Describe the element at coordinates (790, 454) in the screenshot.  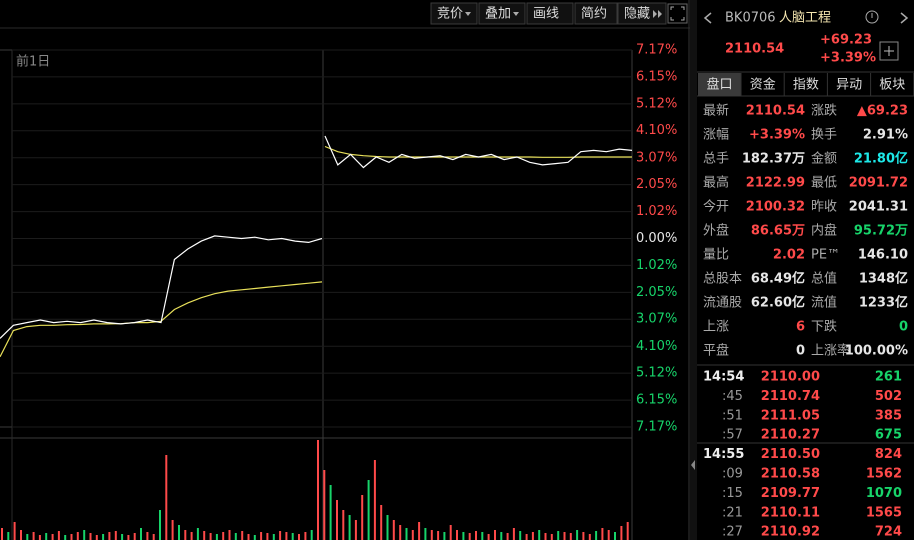
I see `trade-price: 2110.50` at that location.